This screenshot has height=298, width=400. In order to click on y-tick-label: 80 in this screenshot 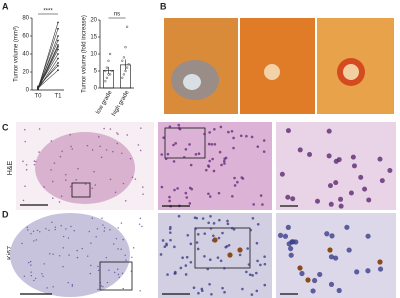, I will do `click(25, 19)`.